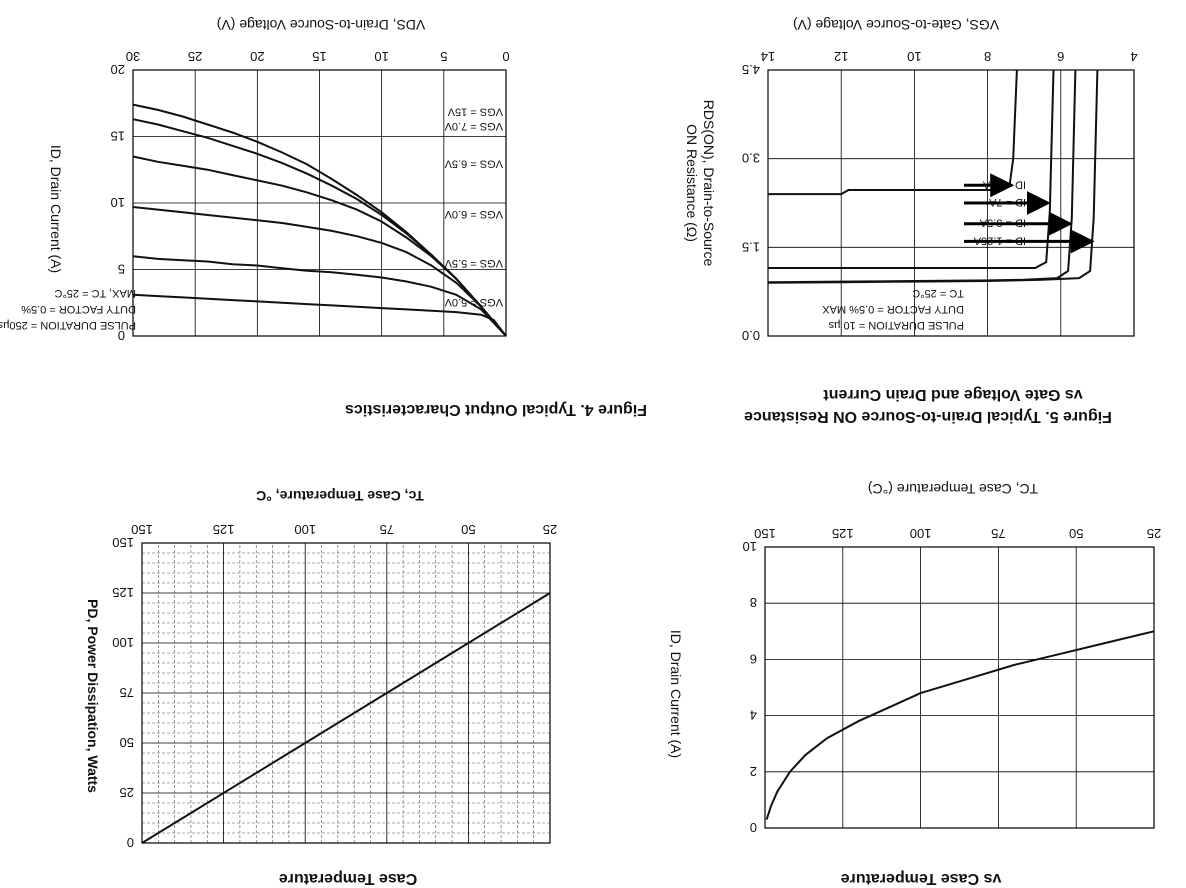 This screenshot has width=1186, height=888. Describe the element at coordinates (953, 394) in the screenshot. I see `fig5-subtitle: vs Gate Voltage and Drain Current` at that location.